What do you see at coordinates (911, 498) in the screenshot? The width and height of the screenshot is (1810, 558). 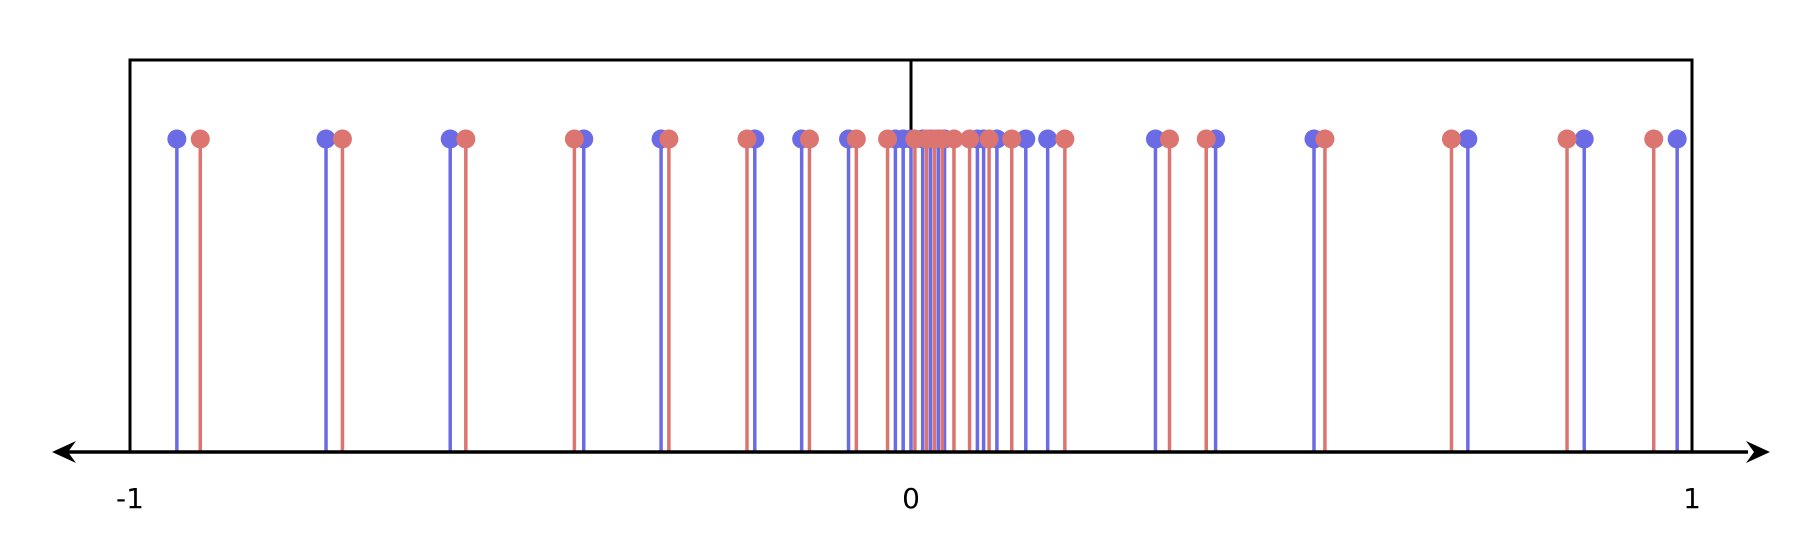 I see `tick-label-2: 0` at bounding box center [911, 498].